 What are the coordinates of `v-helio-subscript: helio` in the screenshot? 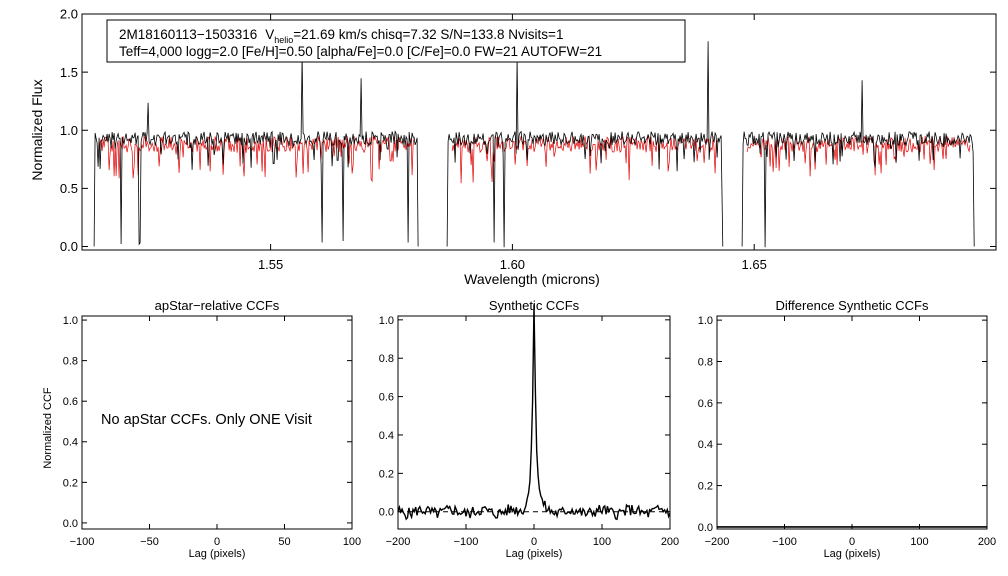 It's located at (283, 40).